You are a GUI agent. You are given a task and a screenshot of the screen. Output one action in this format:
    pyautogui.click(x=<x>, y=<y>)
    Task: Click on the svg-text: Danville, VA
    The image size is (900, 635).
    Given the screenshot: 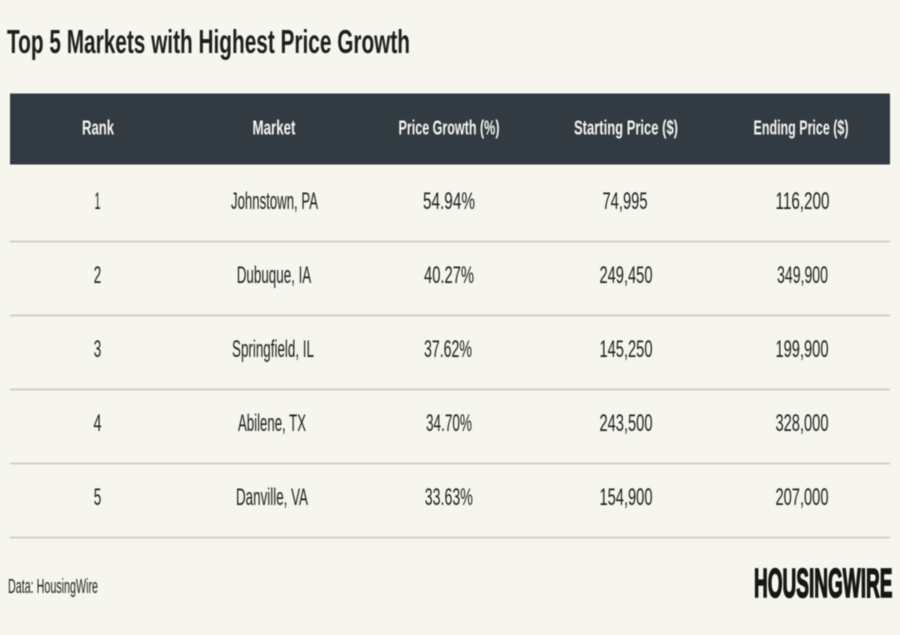 What is the action you would take?
    pyautogui.click(x=272, y=497)
    